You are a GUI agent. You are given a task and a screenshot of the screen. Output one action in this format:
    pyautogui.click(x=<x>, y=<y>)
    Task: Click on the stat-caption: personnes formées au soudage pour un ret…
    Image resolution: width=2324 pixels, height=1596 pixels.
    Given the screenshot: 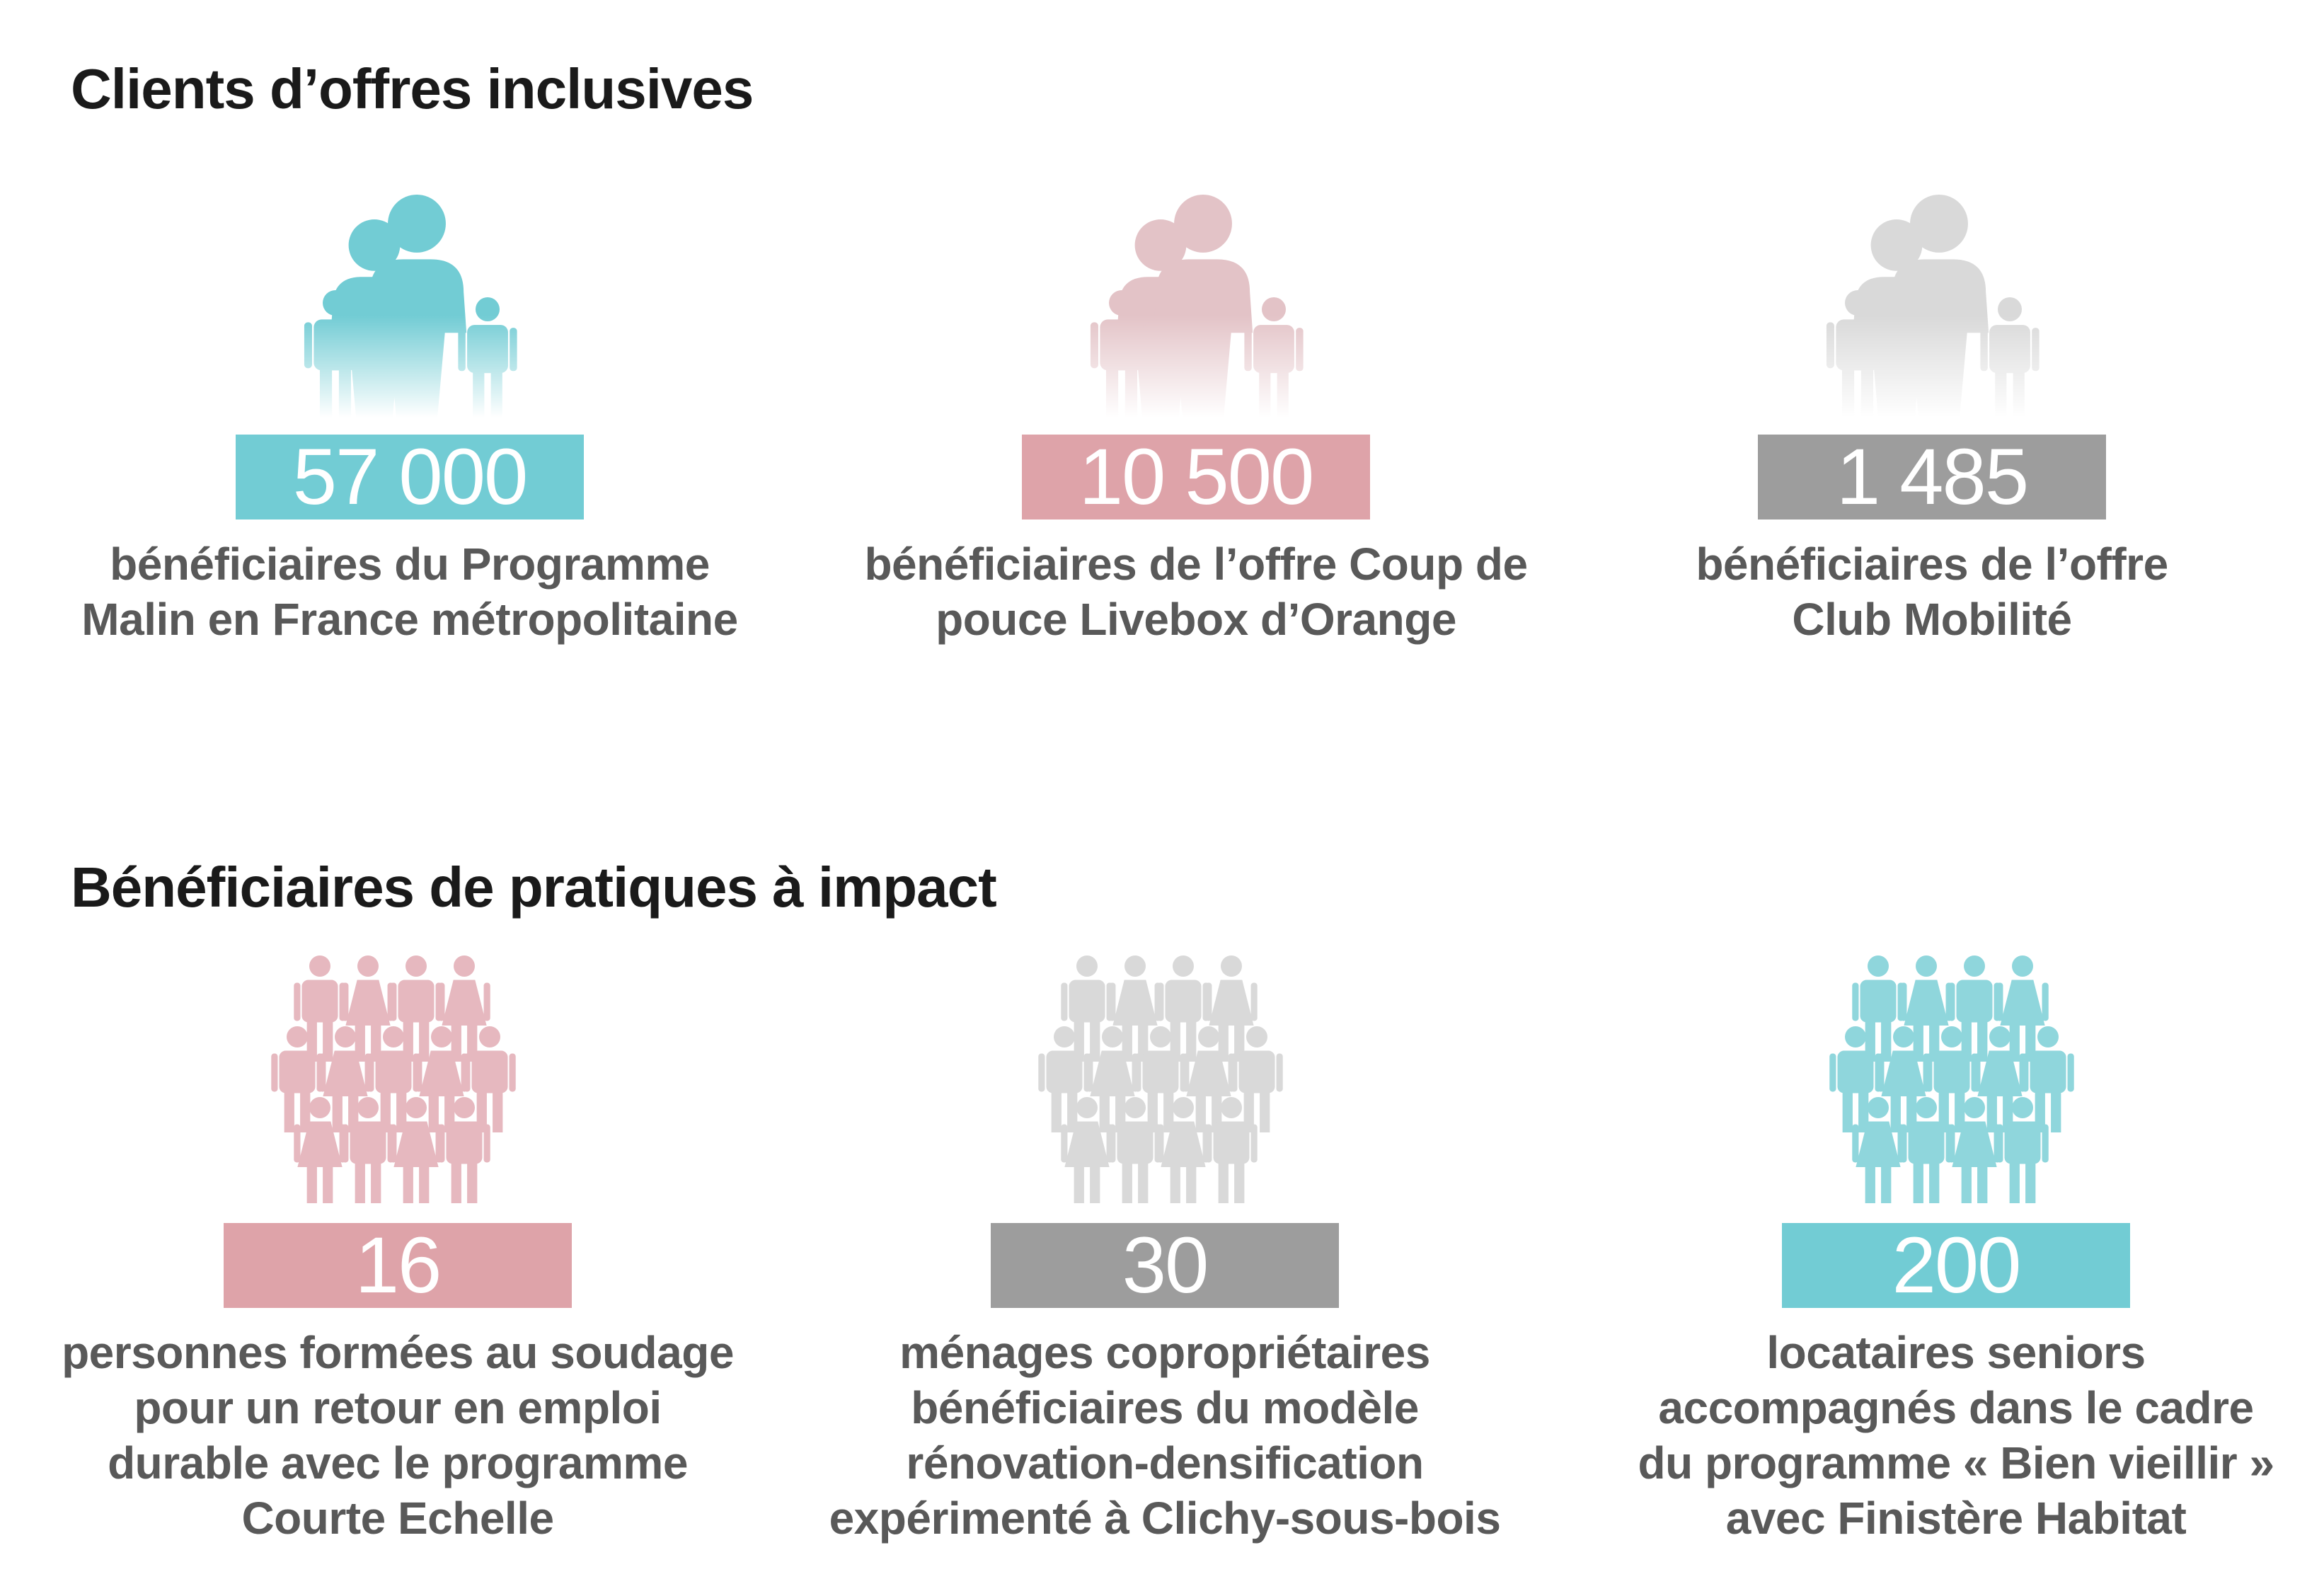 What is the action you would take?
    pyautogui.click(x=398, y=1435)
    